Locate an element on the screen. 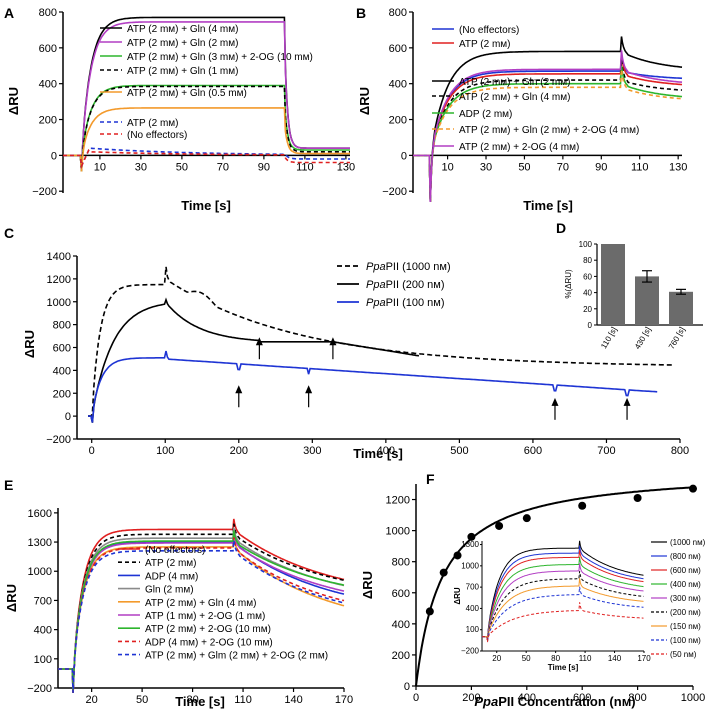  x-tick-label: 170 is located at coordinates (344, 700).